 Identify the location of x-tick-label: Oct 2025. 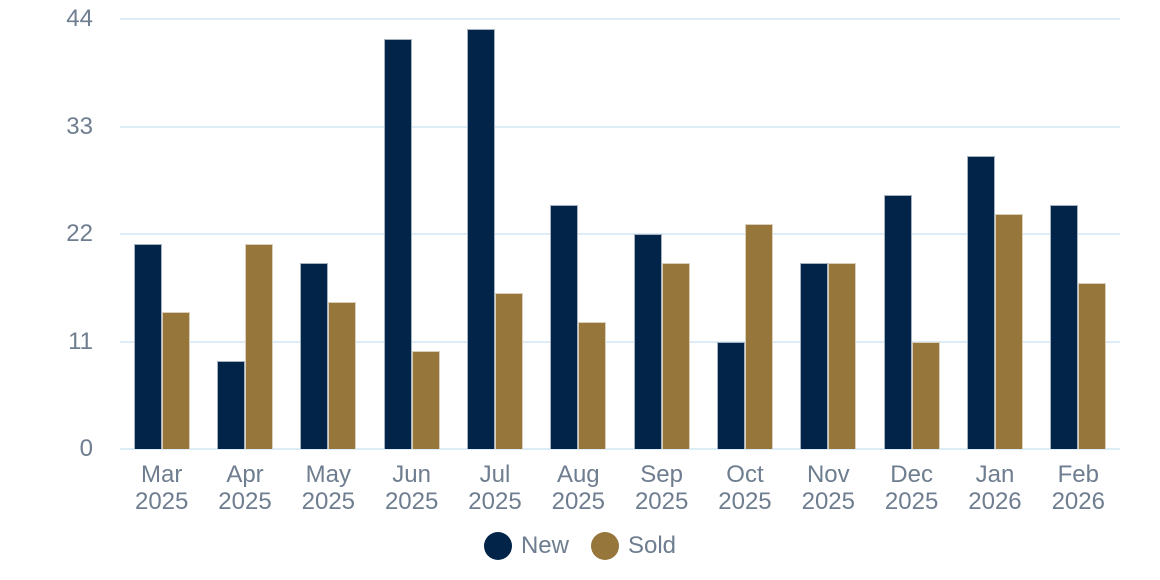
(744, 488).